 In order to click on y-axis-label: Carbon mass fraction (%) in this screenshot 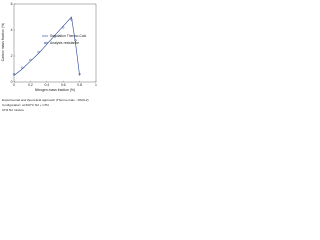, I will do `click(3, 42)`.